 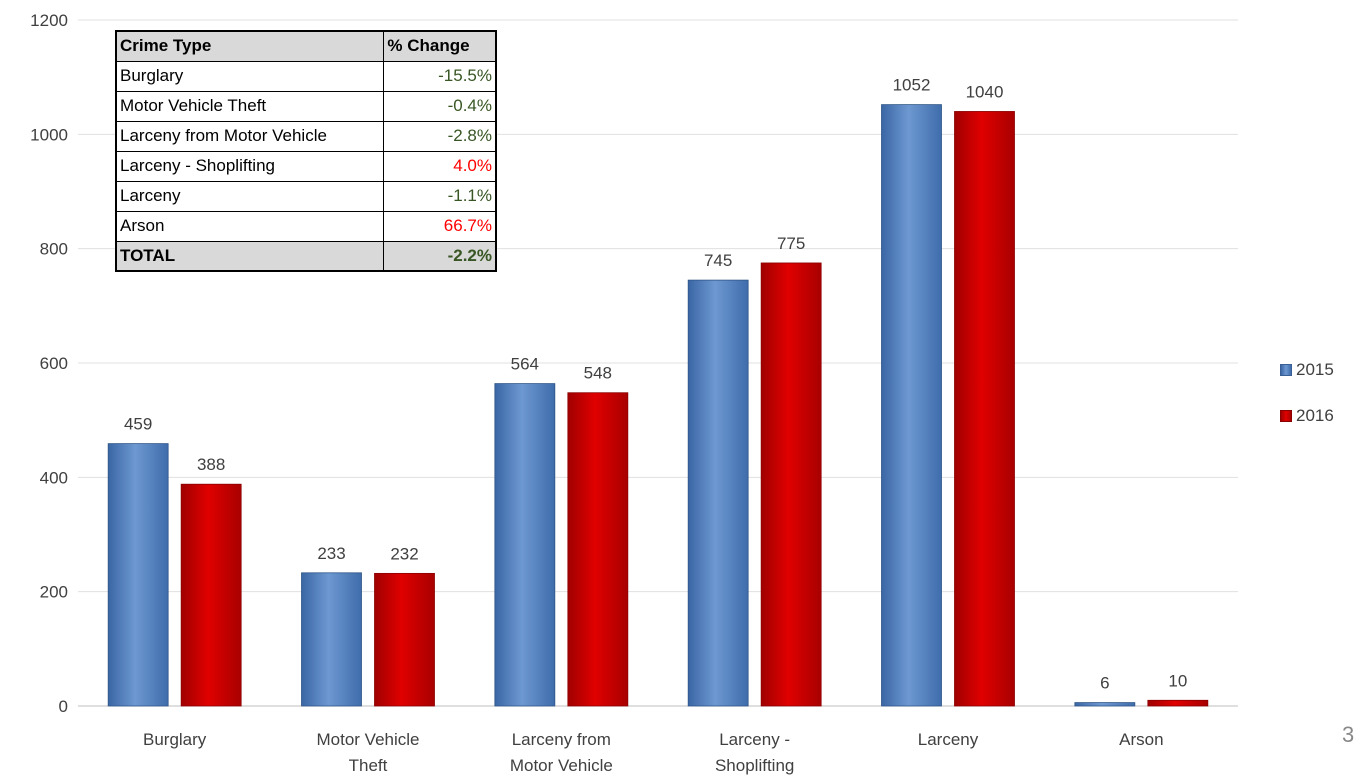 I want to click on percent-change-cell: -0.4%, so click(x=440, y=106).